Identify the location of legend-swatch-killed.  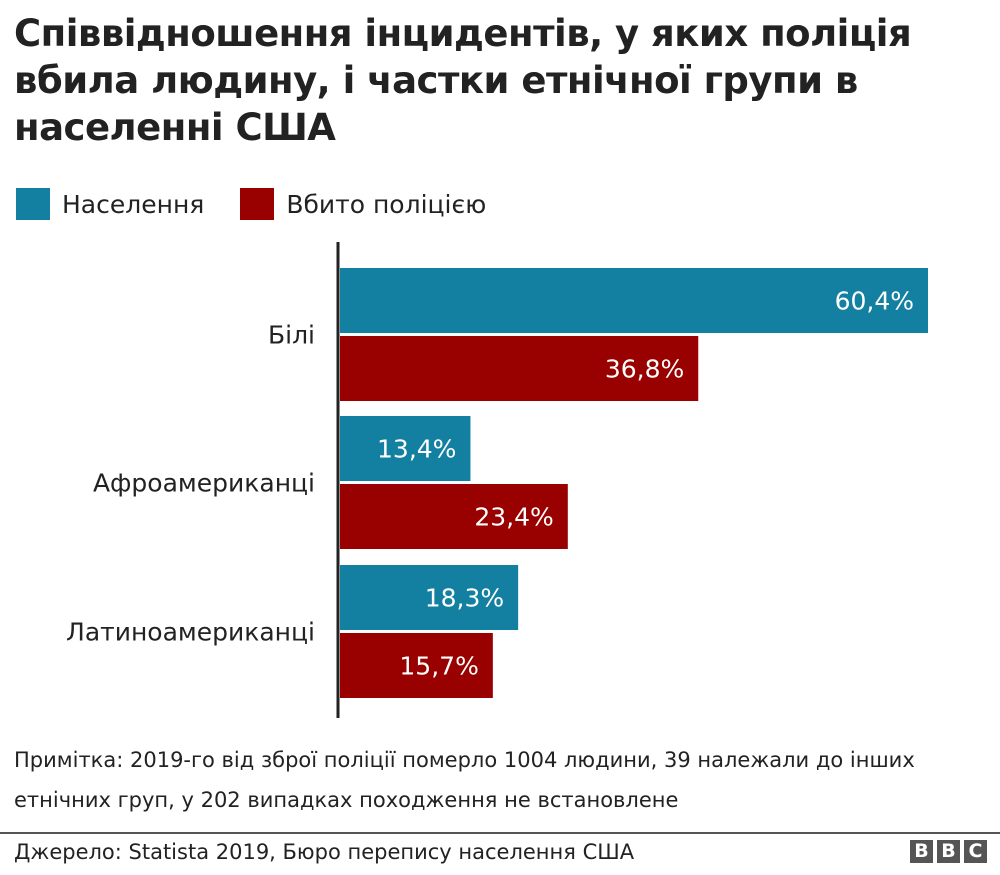
(257, 204).